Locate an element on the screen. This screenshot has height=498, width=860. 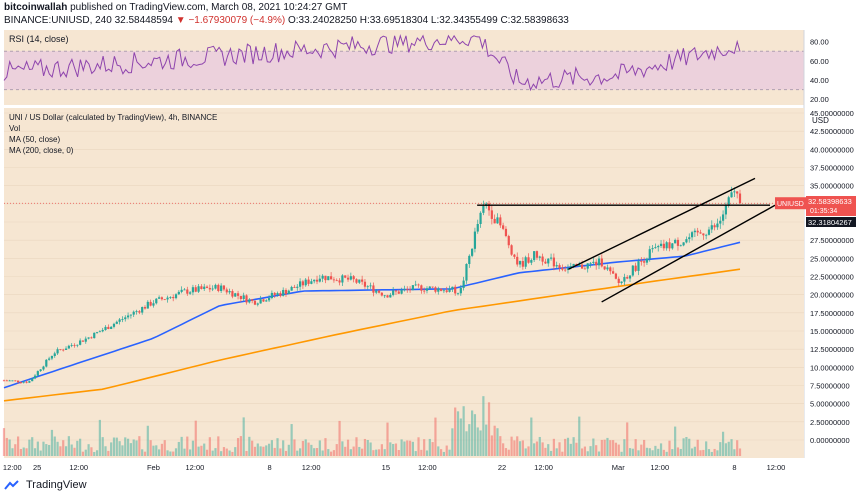
time-tick-label: 15 is located at coordinates (386, 467).